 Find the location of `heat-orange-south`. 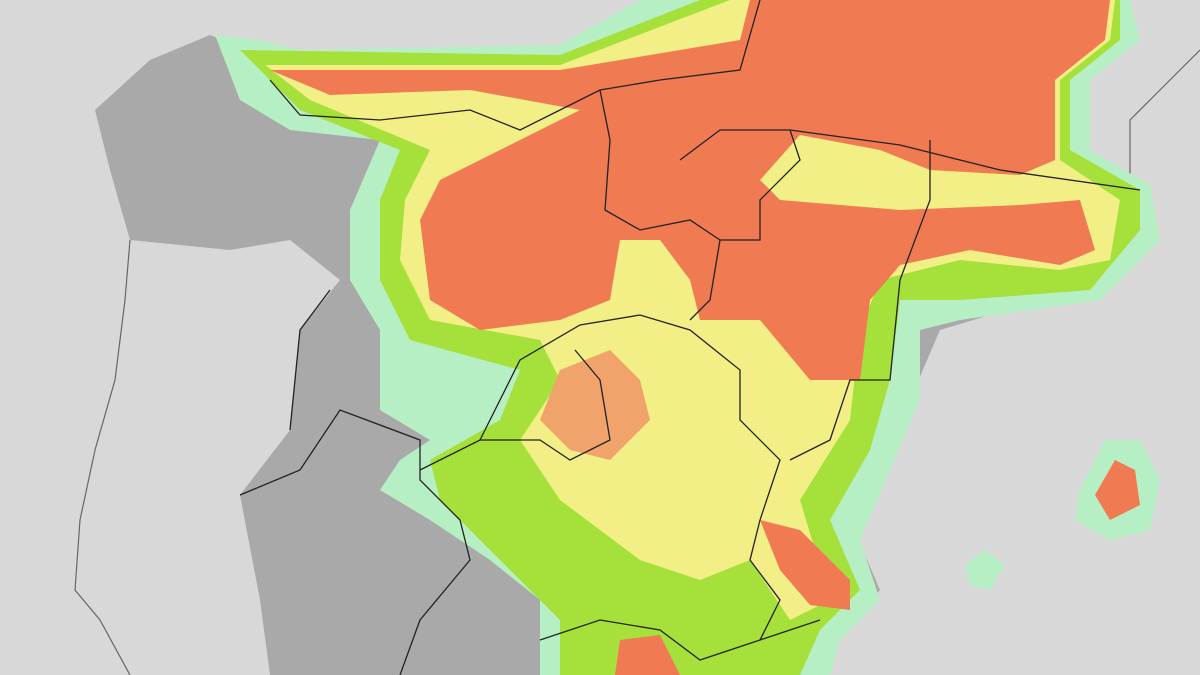

heat-orange-south is located at coordinates (647, 655).